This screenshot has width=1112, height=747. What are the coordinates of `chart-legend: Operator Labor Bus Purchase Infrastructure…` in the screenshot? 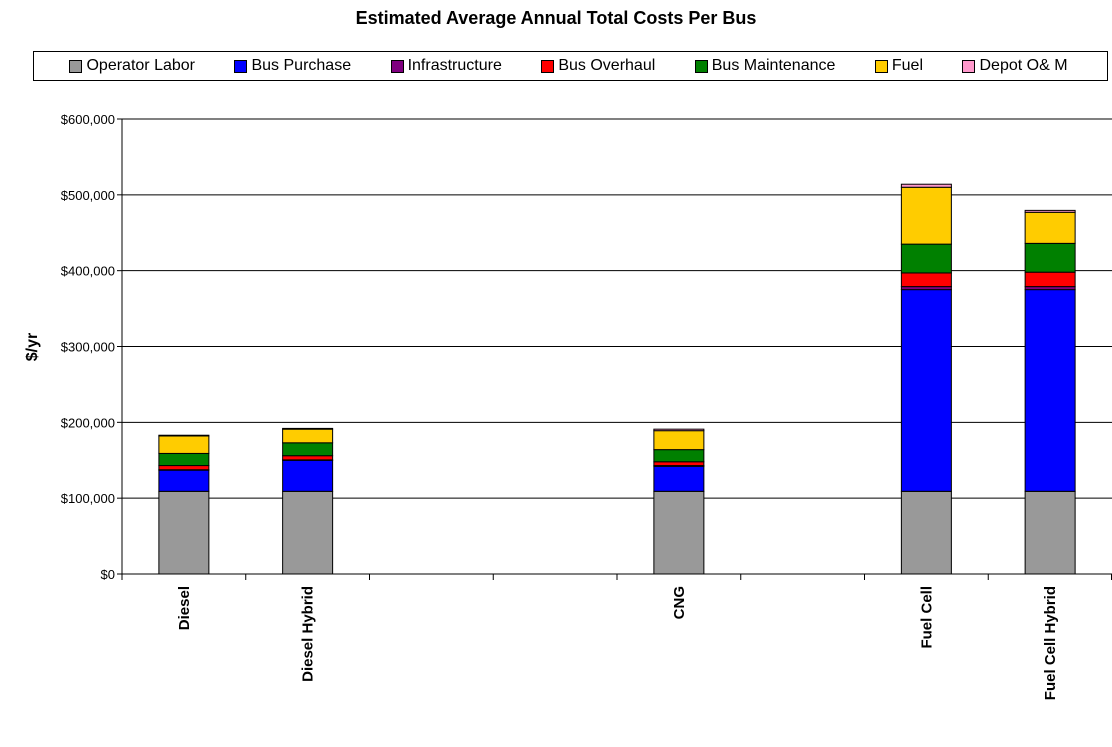 It's located at (570, 66).